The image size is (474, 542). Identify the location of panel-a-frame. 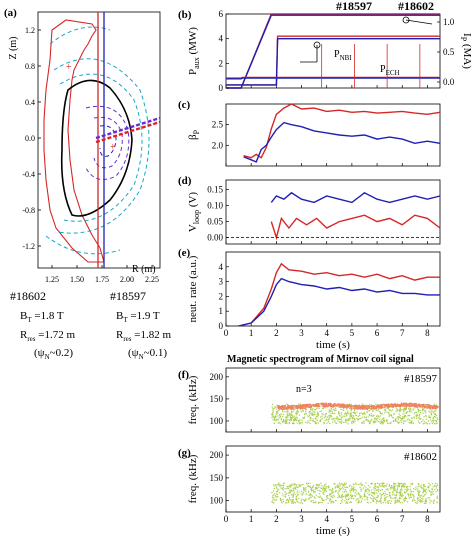
(99, 140).